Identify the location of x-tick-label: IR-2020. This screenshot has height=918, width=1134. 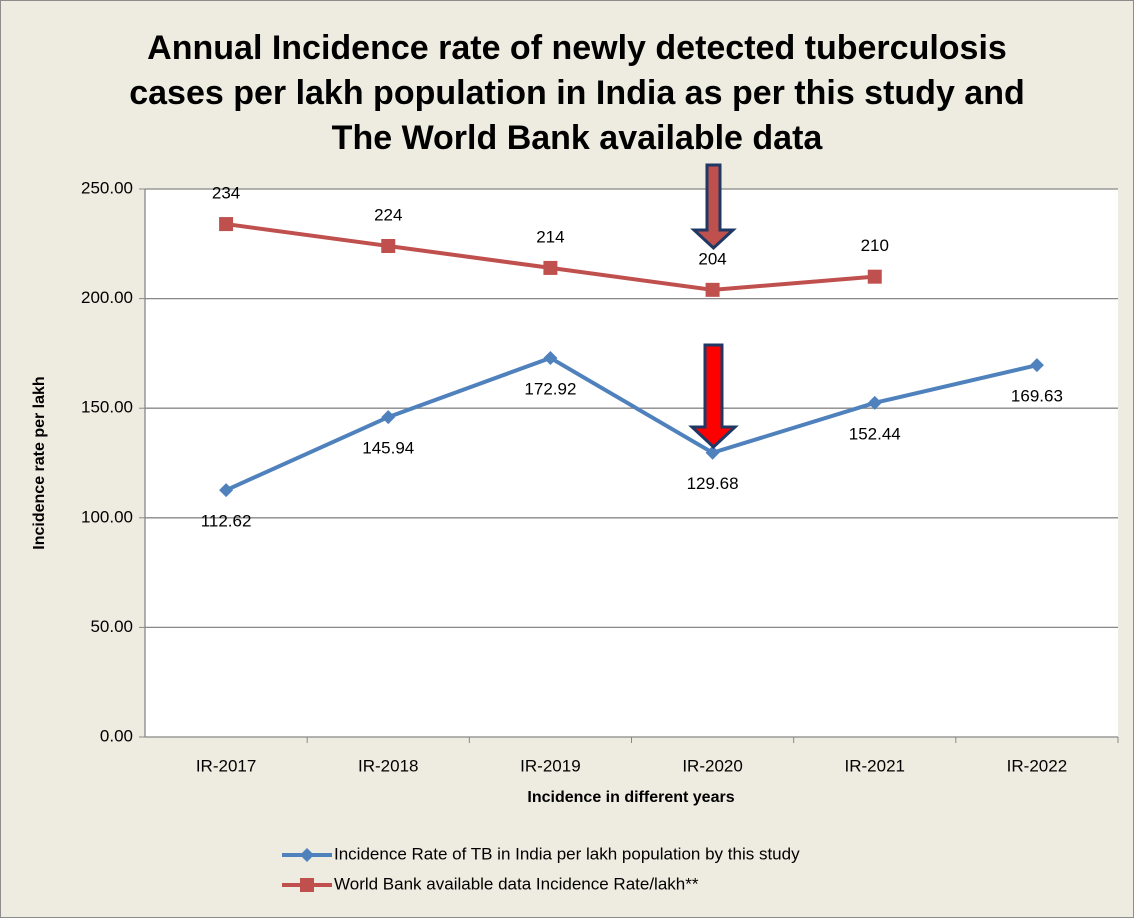
(712, 765).